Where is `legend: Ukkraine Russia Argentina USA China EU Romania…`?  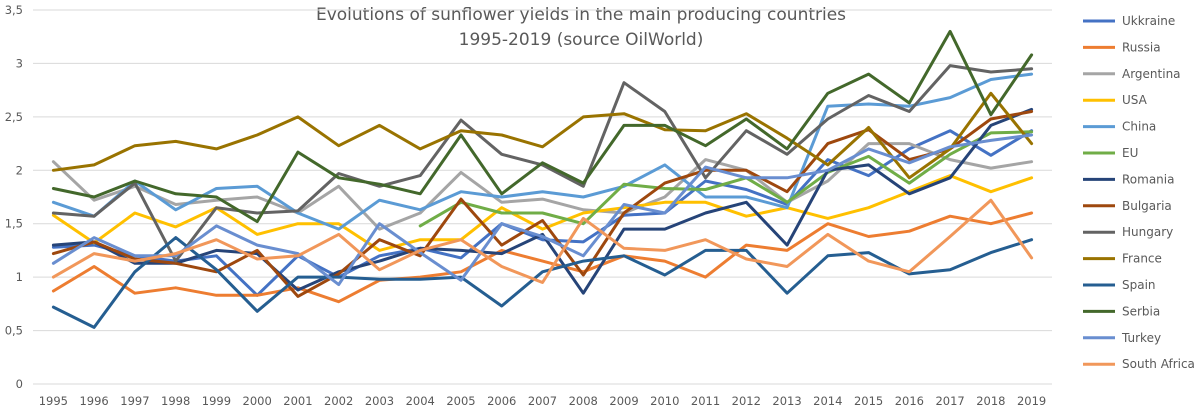 legend: Ukkraine Russia Argentina USA China EU Romania… is located at coordinates (1139, 192).